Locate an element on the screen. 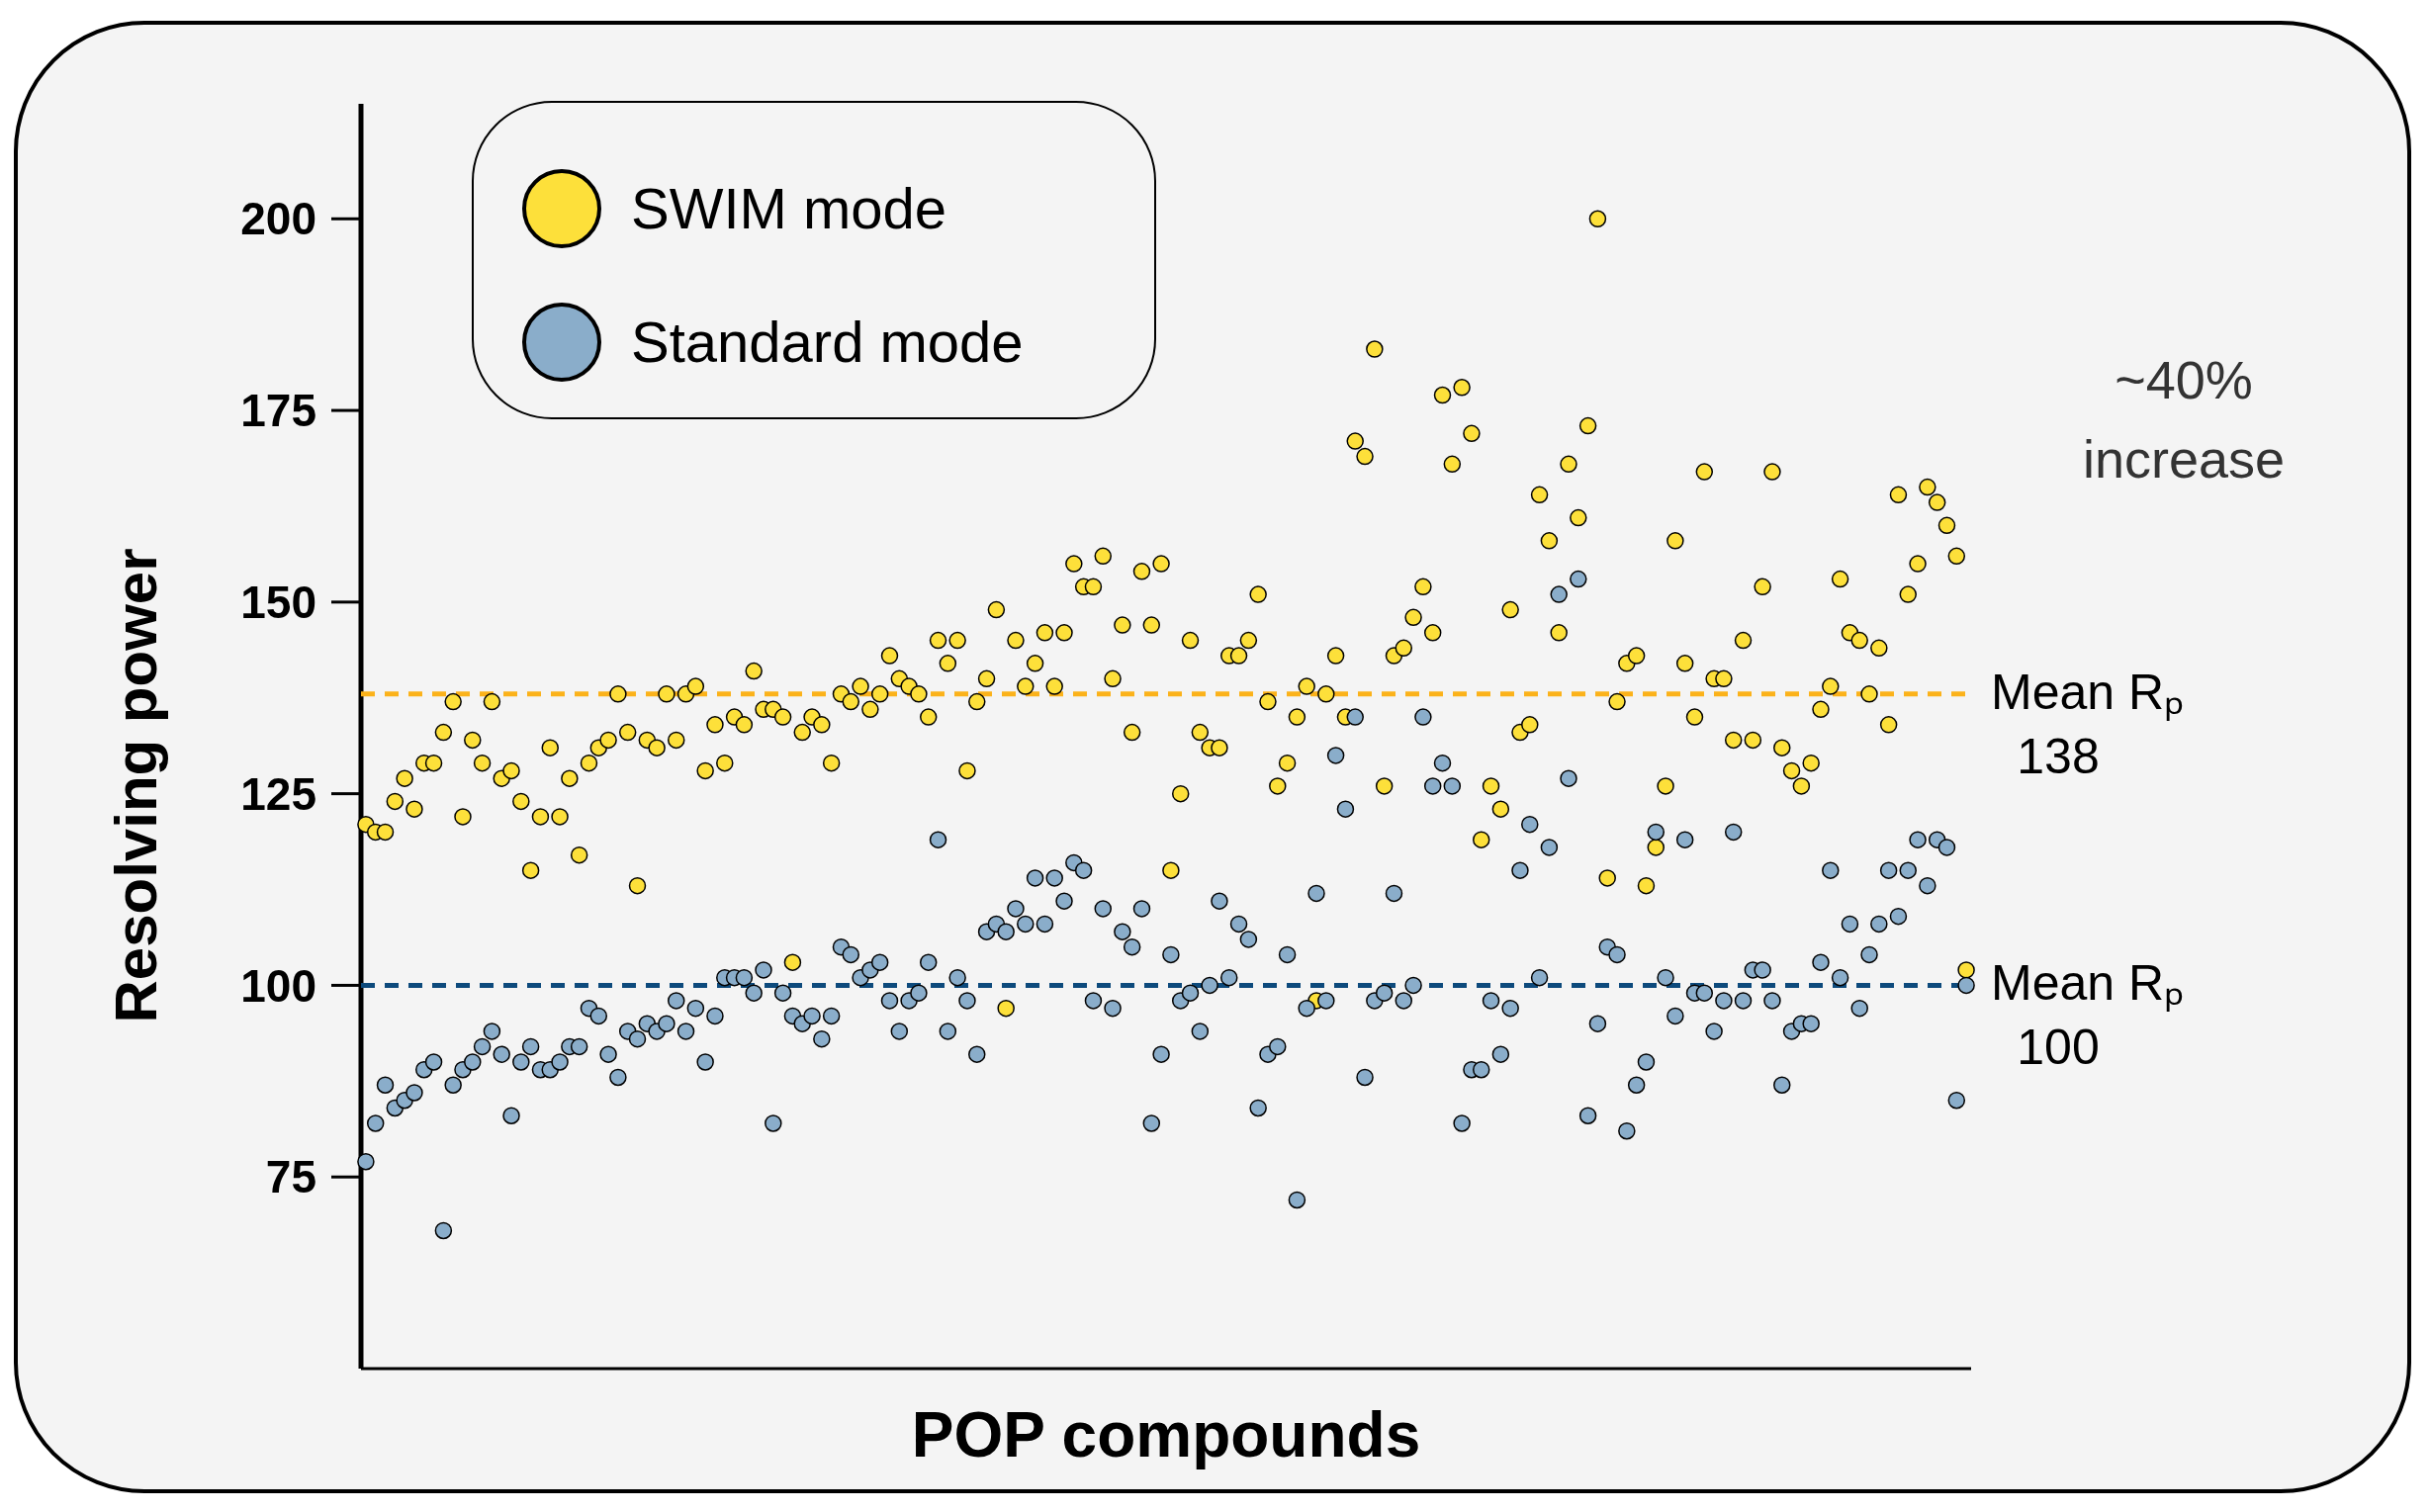 The image size is (2431, 1512). x-axis-title: POP compounds is located at coordinates (1166, 1434).